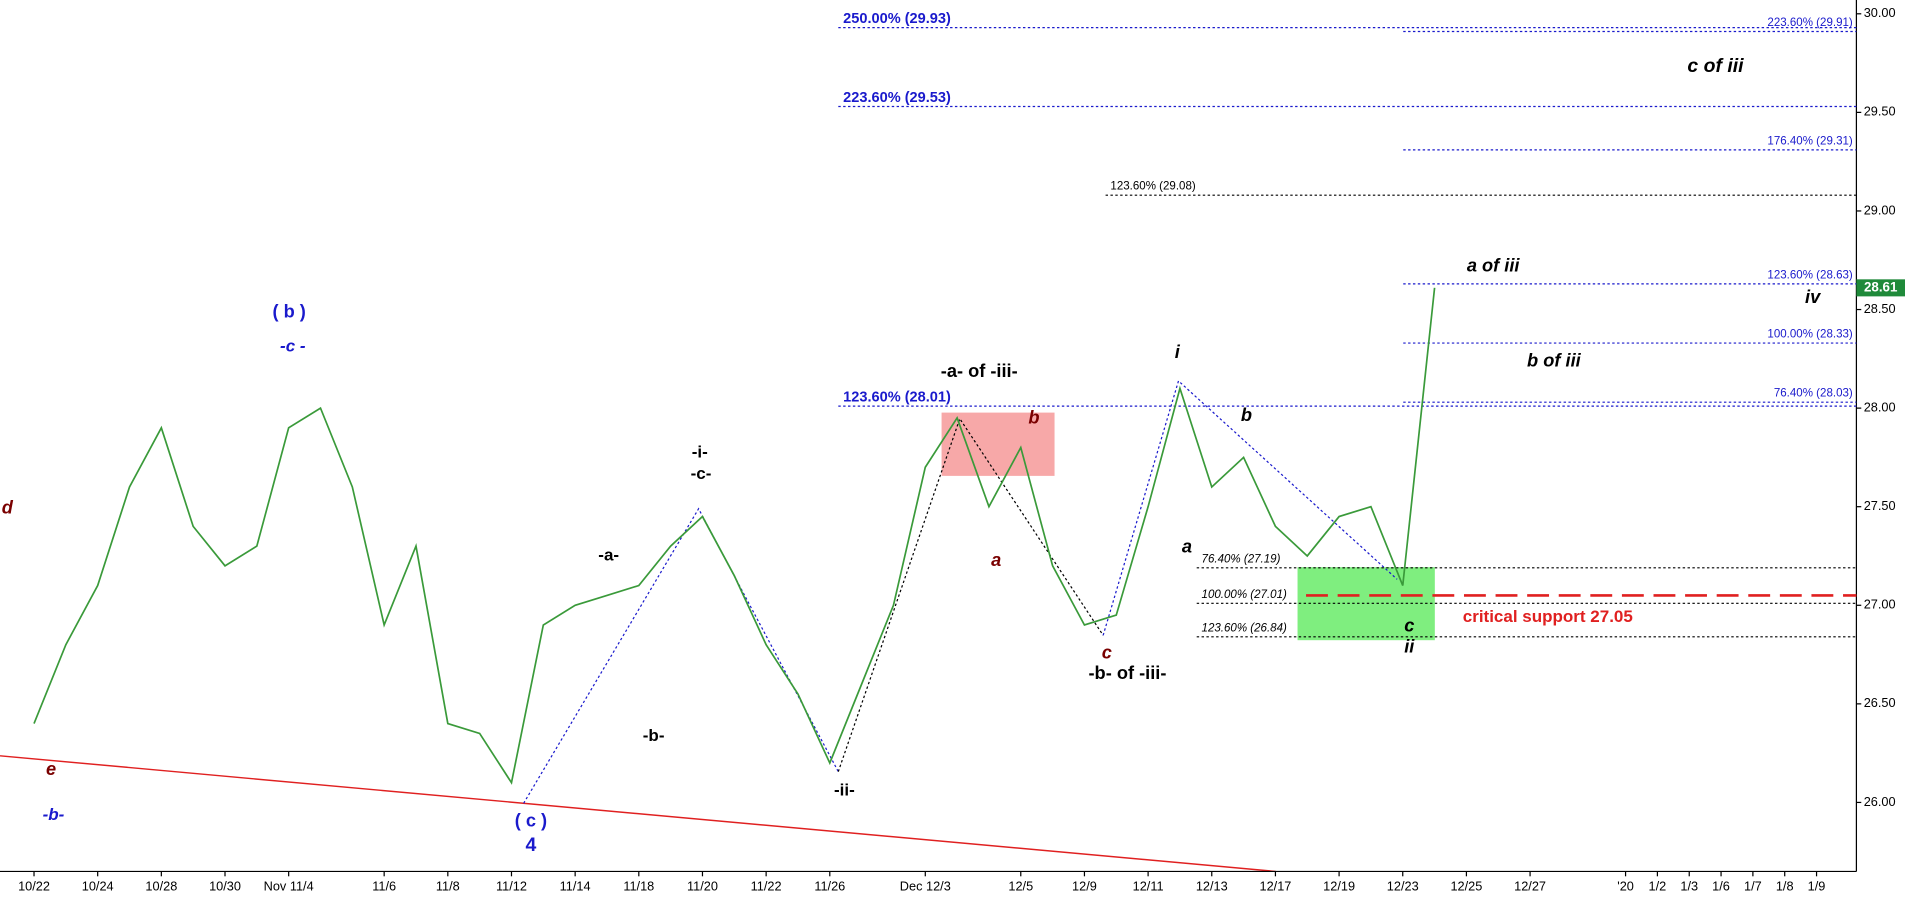  What do you see at coordinates (1880, 12) in the screenshot?
I see `y-tick-label: 30.00` at bounding box center [1880, 12].